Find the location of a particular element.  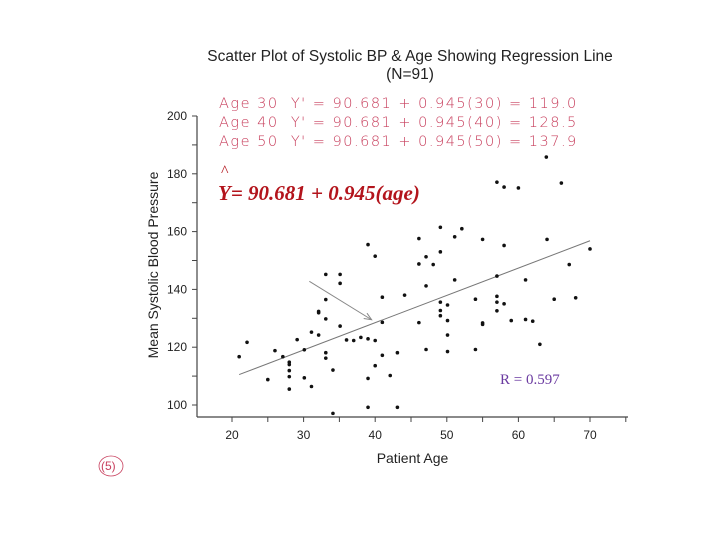

margin-mark-circle is located at coordinates (111, 466).